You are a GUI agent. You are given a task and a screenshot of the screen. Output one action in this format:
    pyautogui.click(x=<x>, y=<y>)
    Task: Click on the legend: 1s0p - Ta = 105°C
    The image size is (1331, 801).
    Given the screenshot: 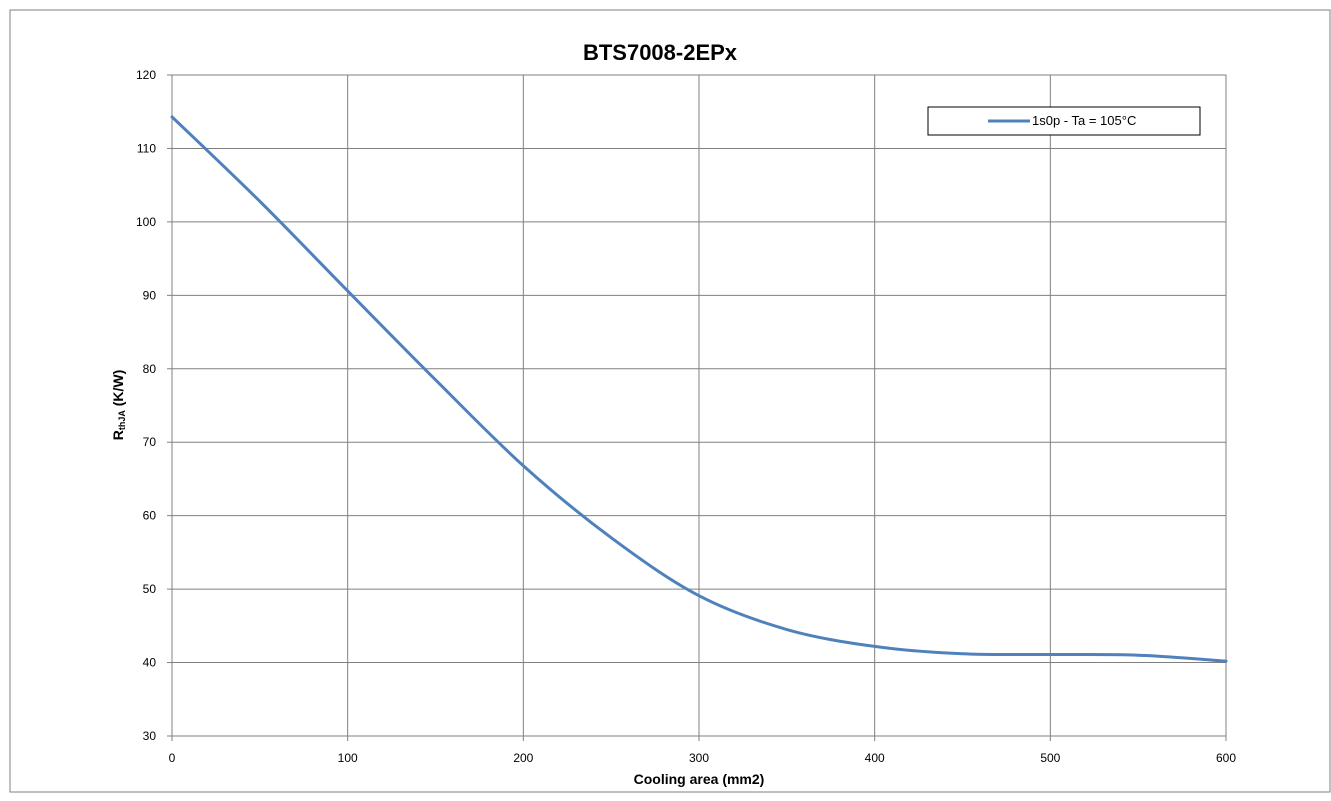 What is the action you would take?
    pyautogui.click(x=1064, y=121)
    